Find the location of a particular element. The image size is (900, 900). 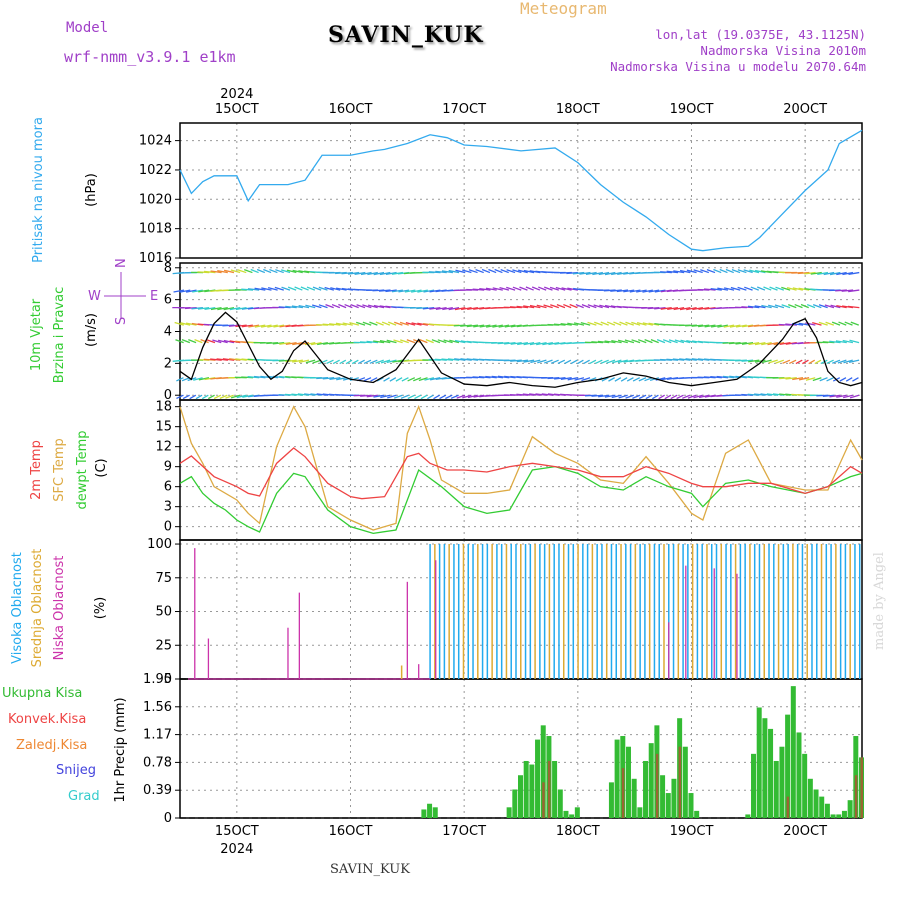

precip-conv-bar is located at coordinates (680, 782).